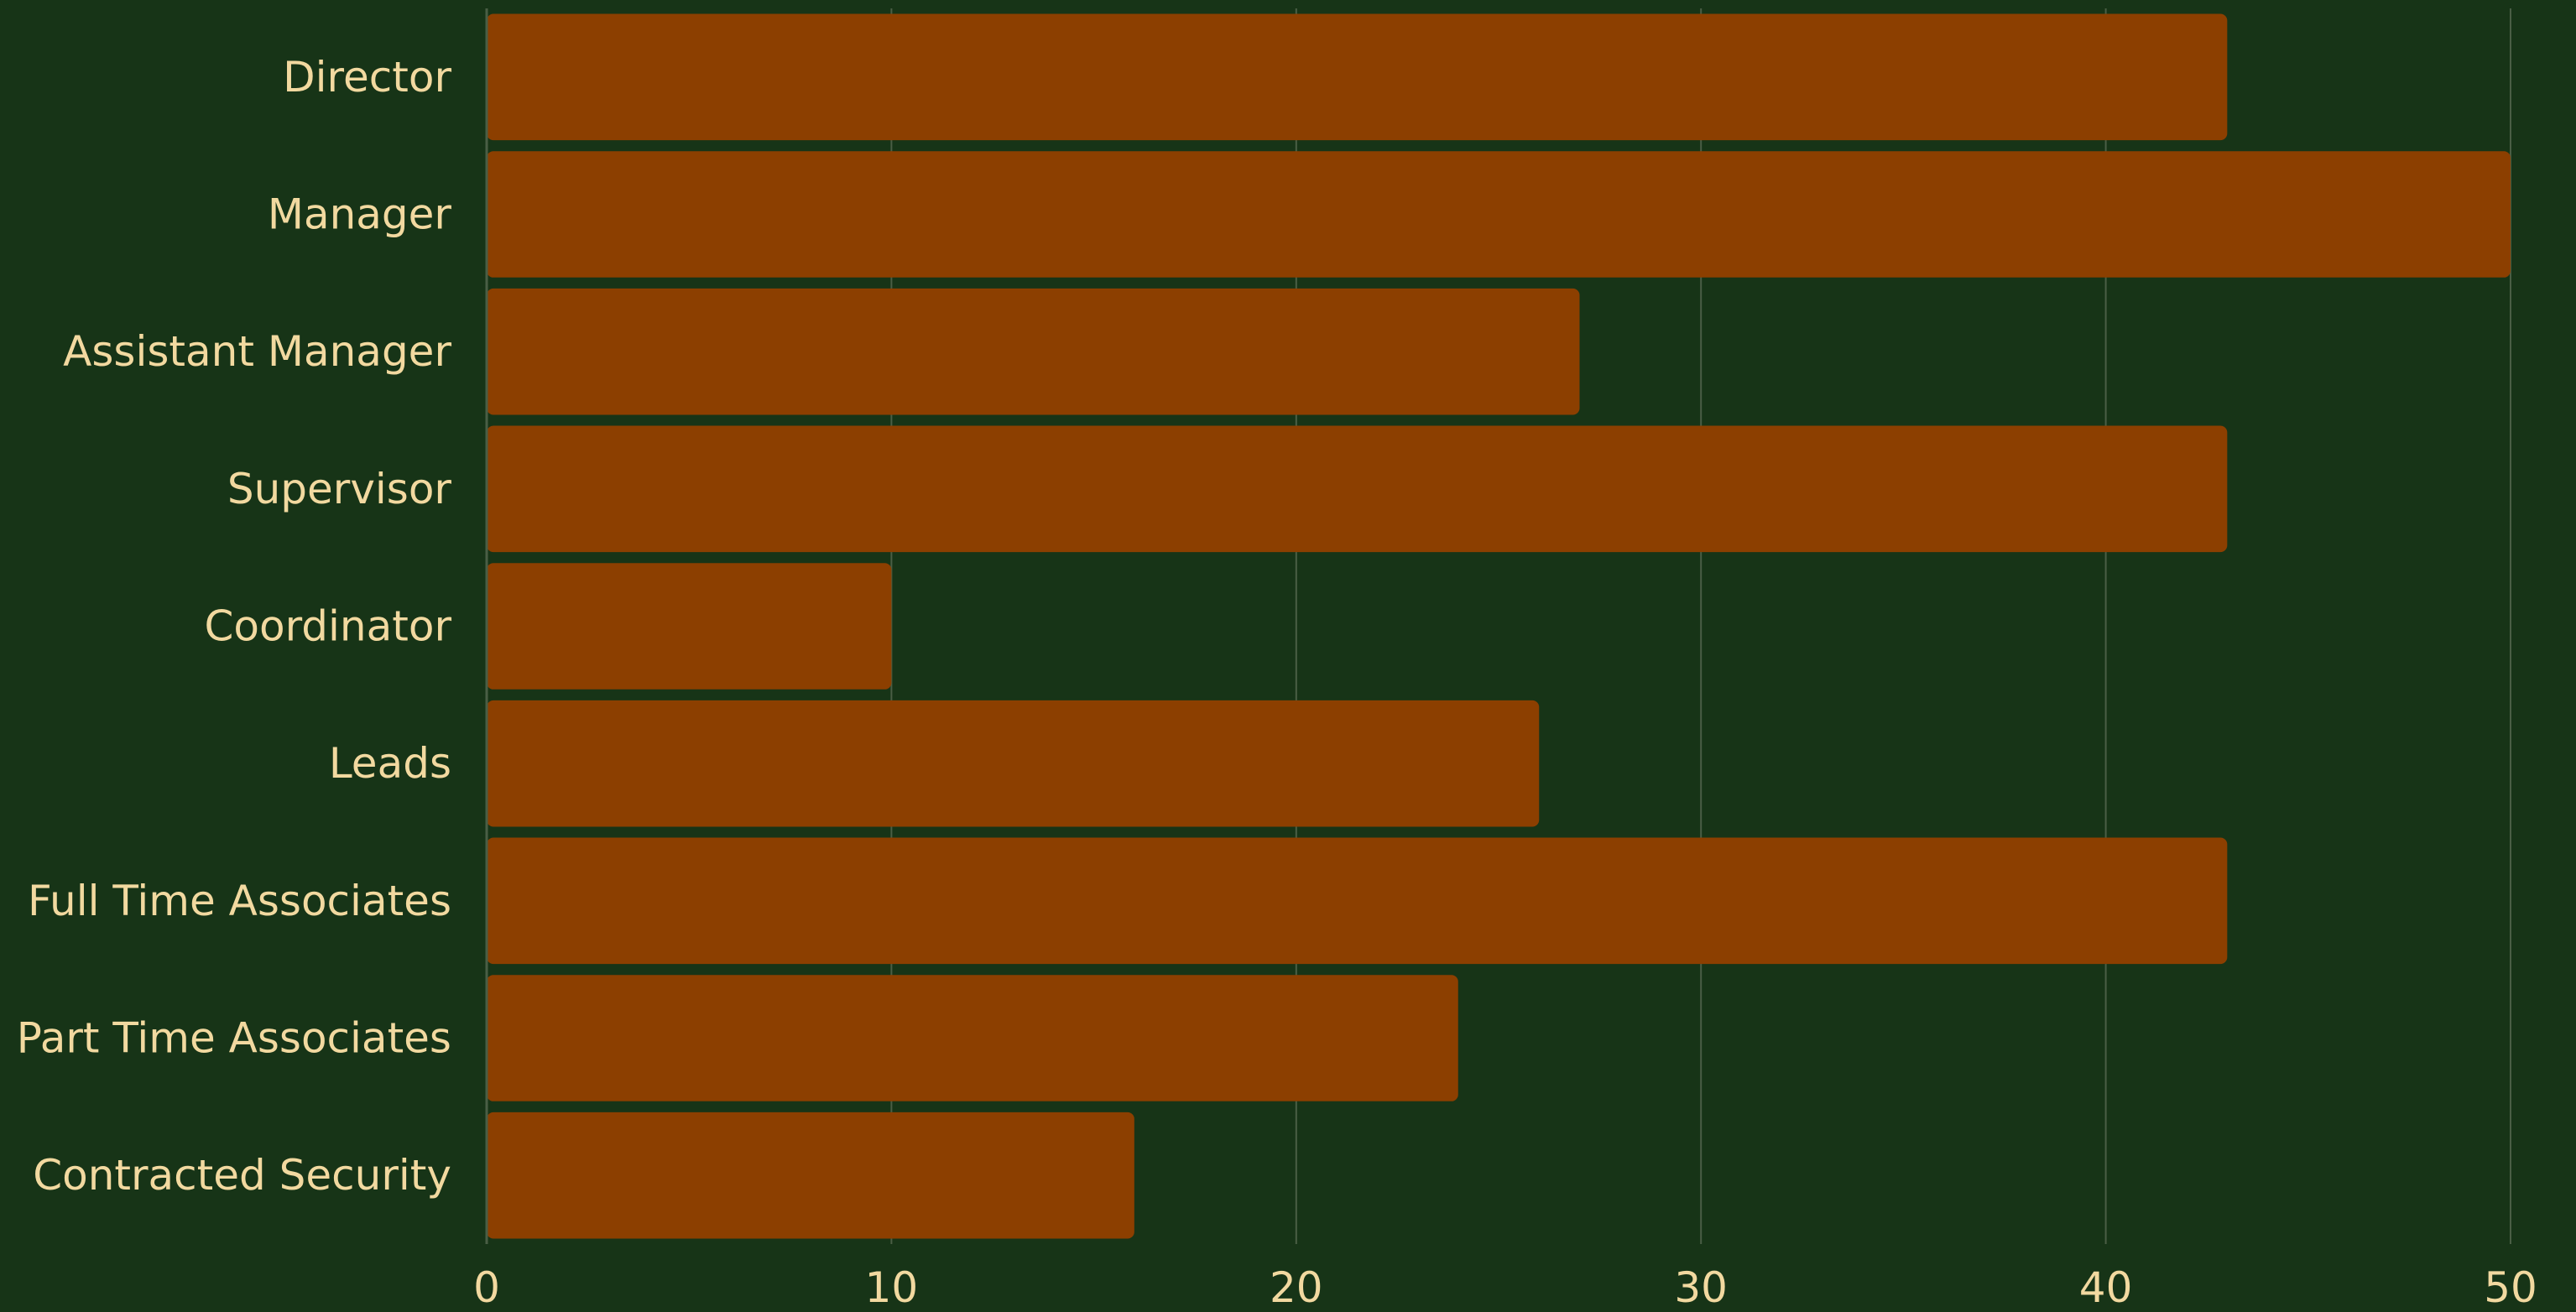 This screenshot has width=2576, height=1312. What do you see at coordinates (367, 77) in the screenshot?
I see `category-label: Director` at bounding box center [367, 77].